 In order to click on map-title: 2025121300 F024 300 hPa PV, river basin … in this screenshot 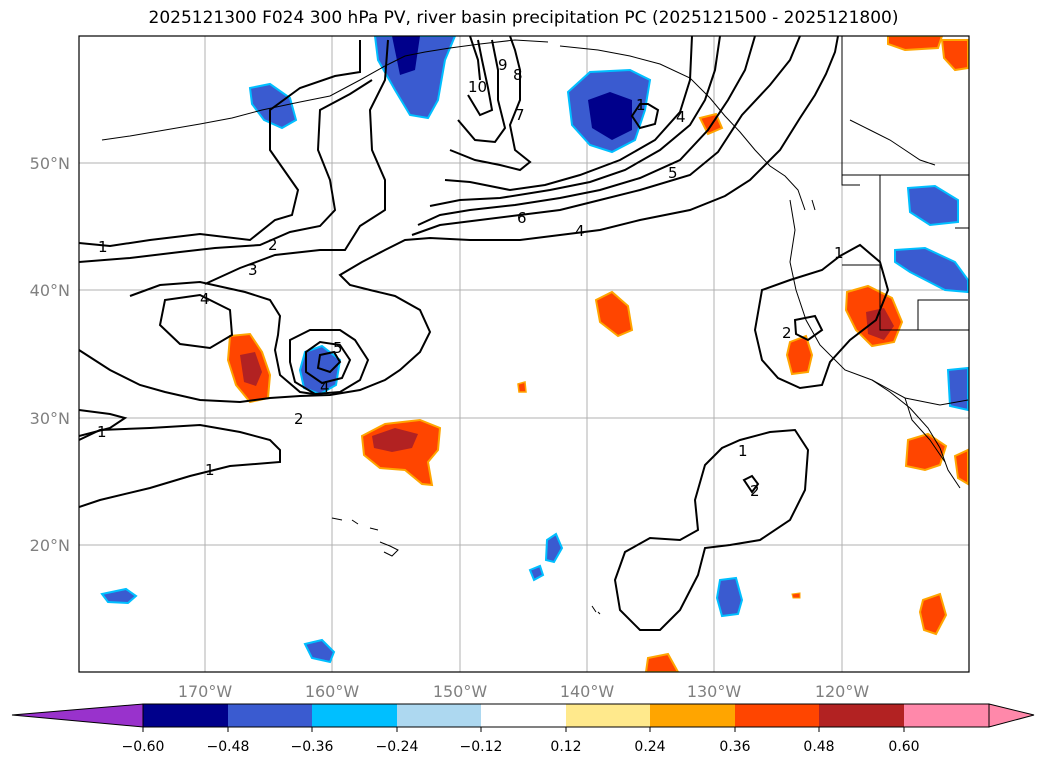, I will do `click(523, 18)`.